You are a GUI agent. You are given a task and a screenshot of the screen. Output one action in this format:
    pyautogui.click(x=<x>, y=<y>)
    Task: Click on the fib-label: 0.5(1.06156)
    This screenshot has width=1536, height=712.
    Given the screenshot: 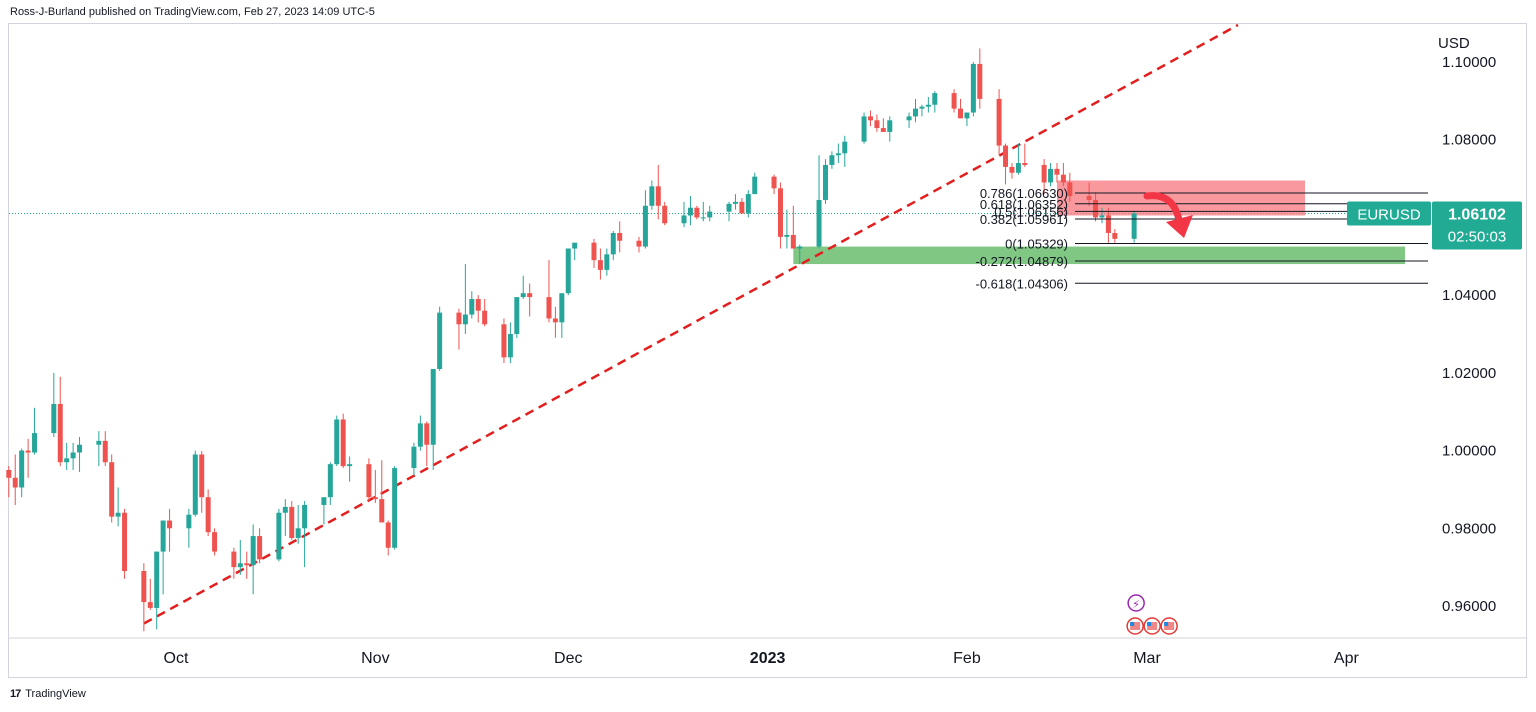 What is the action you would take?
    pyautogui.click(x=1031, y=211)
    